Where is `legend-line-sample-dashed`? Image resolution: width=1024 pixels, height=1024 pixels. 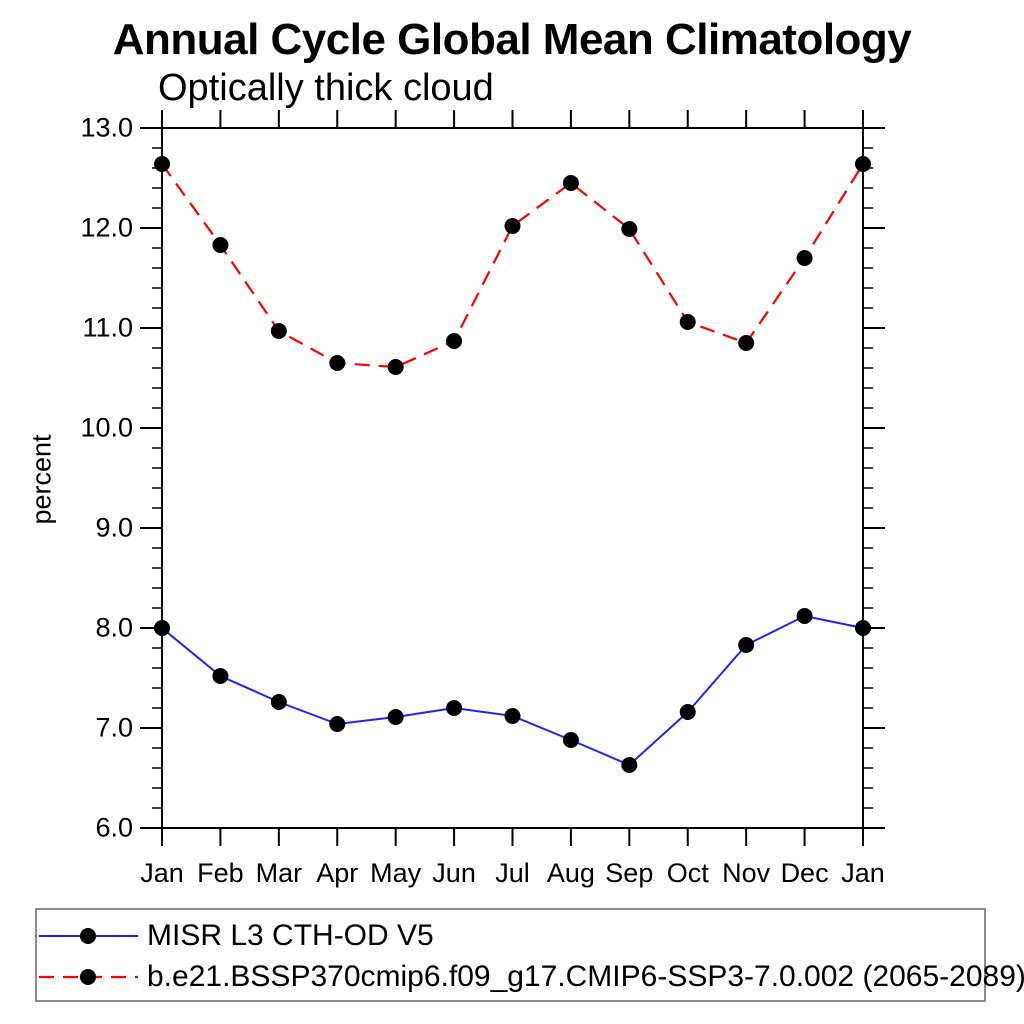 legend-line-sample-dashed is located at coordinates (88, 977).